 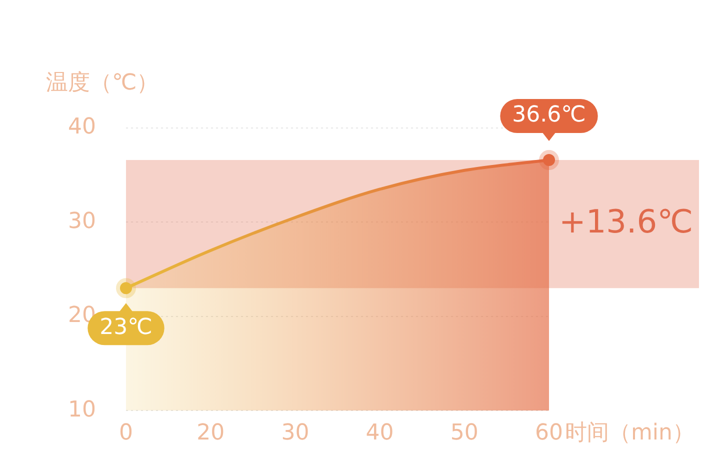 What do you see at coordinates (125, 433) in the screenshot?
I see `x-tick-label: 0` at bounding box center [125, 433].